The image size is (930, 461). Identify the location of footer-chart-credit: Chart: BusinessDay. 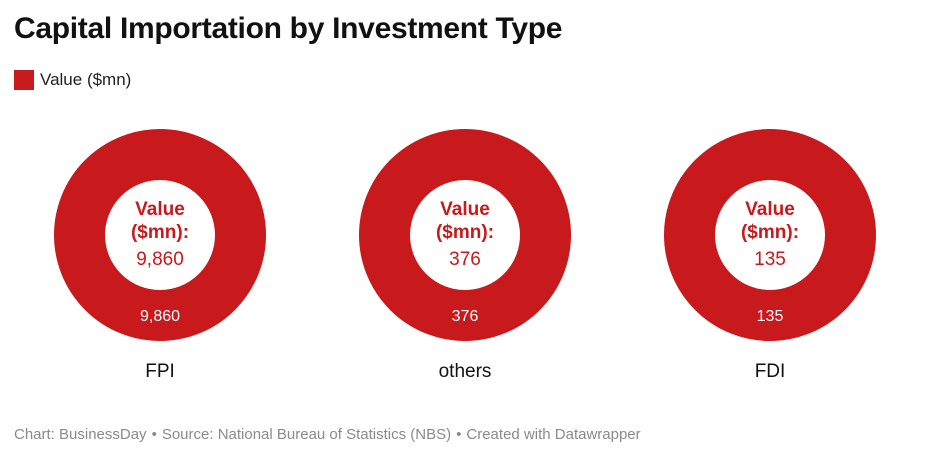
(80, 434).